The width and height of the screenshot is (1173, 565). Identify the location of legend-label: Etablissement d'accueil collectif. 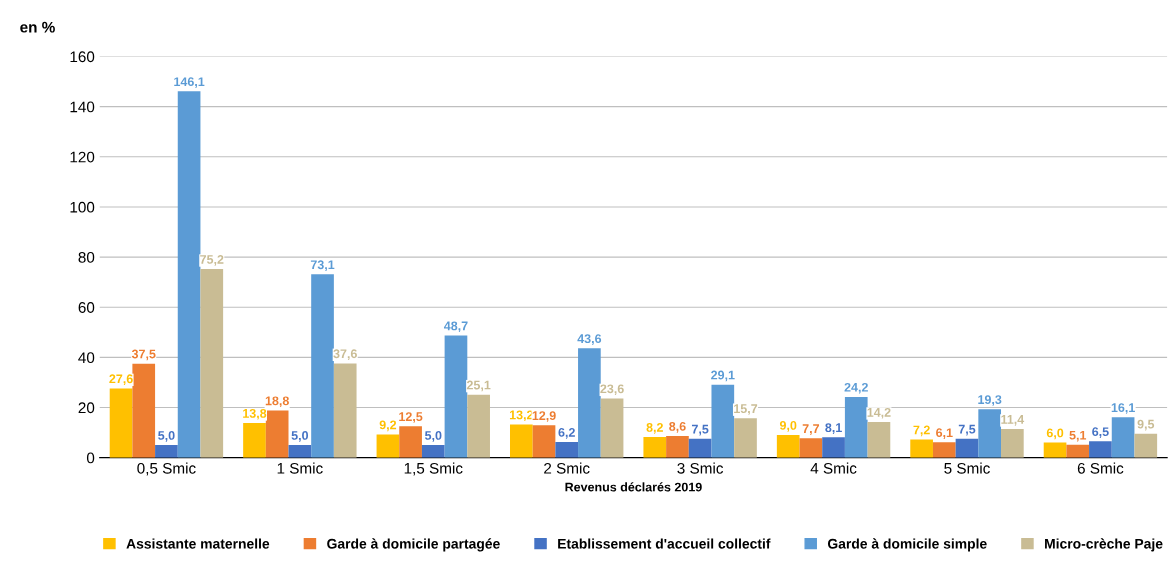
(664, 543).